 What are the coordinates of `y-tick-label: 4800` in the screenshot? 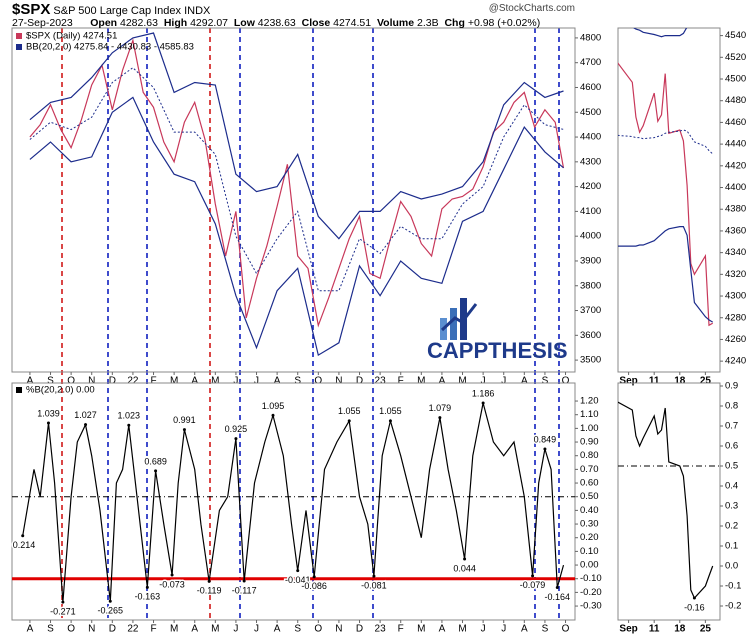 It's located at (590, 37).